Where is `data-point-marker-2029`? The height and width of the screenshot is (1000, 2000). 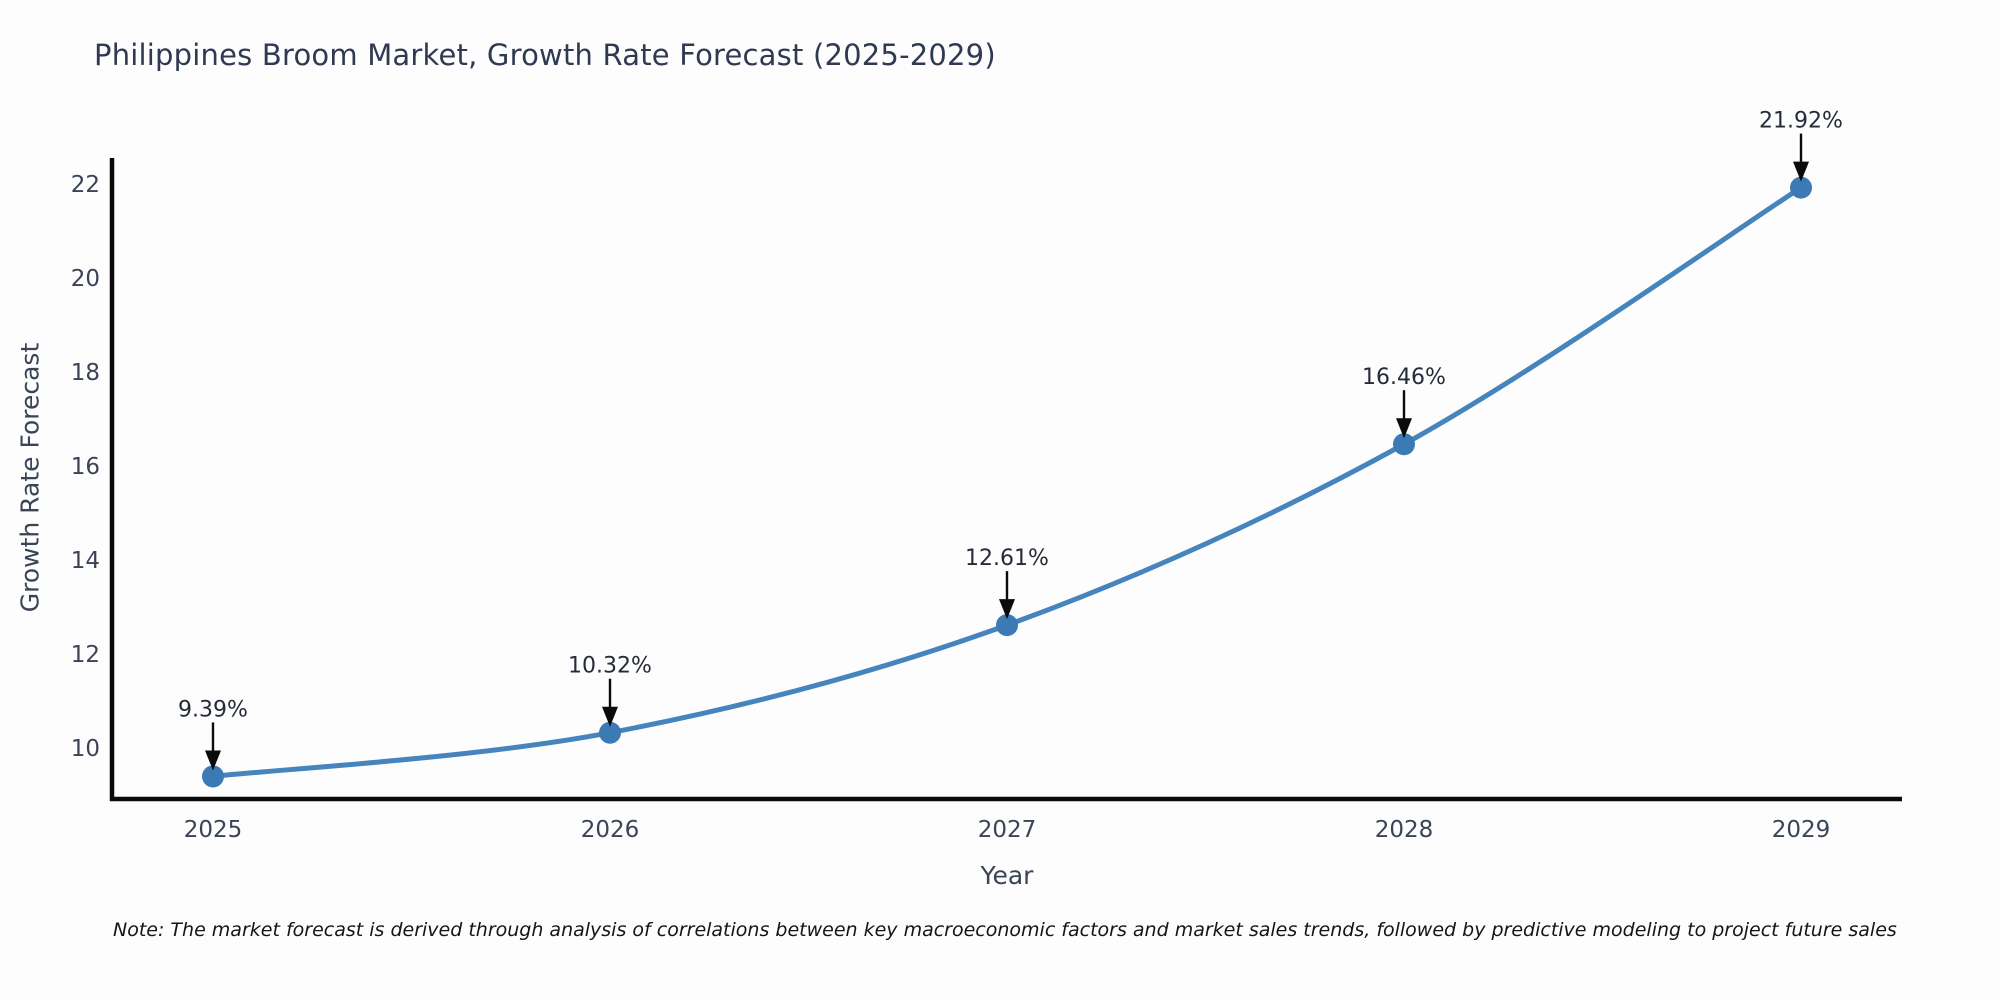
data-point-marker-2029 is located at coordinates (1801, 187).